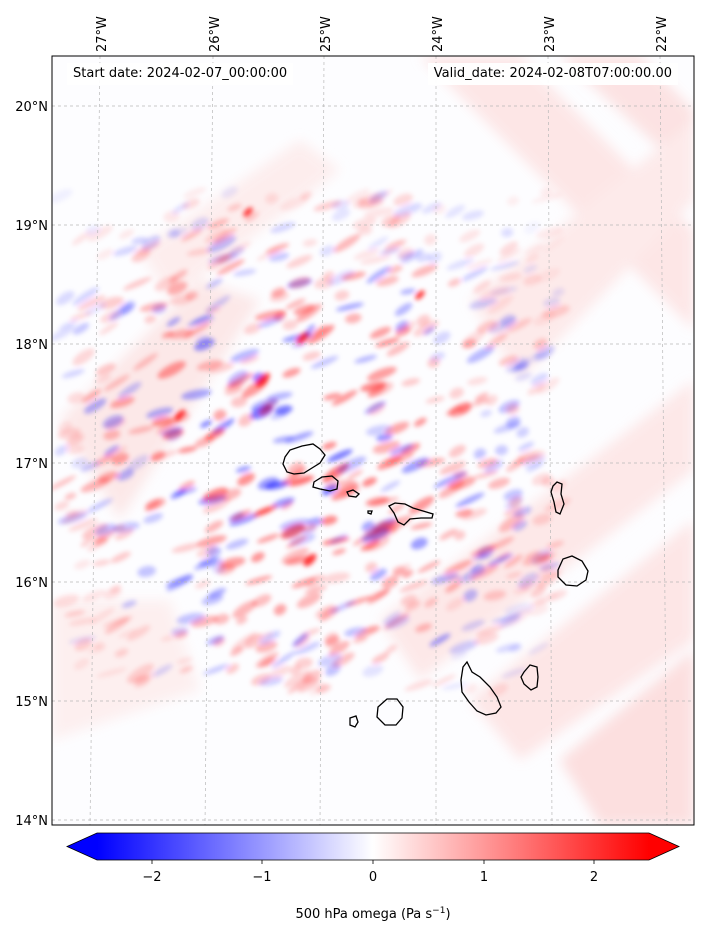  Describe the element at coordinates (31, 226) in the screenshot. I see `lat-label-19n: 19°N` at that location.